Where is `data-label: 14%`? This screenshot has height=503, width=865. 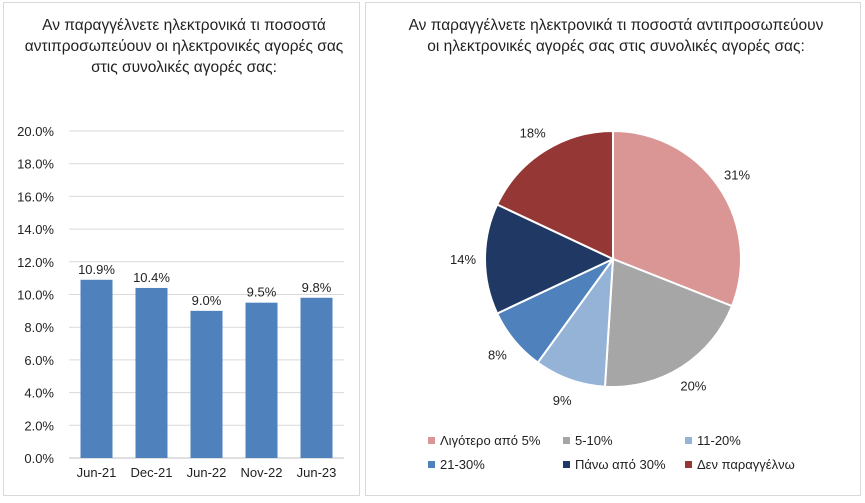 data-label: 14% is located at coordinates (463, 259).